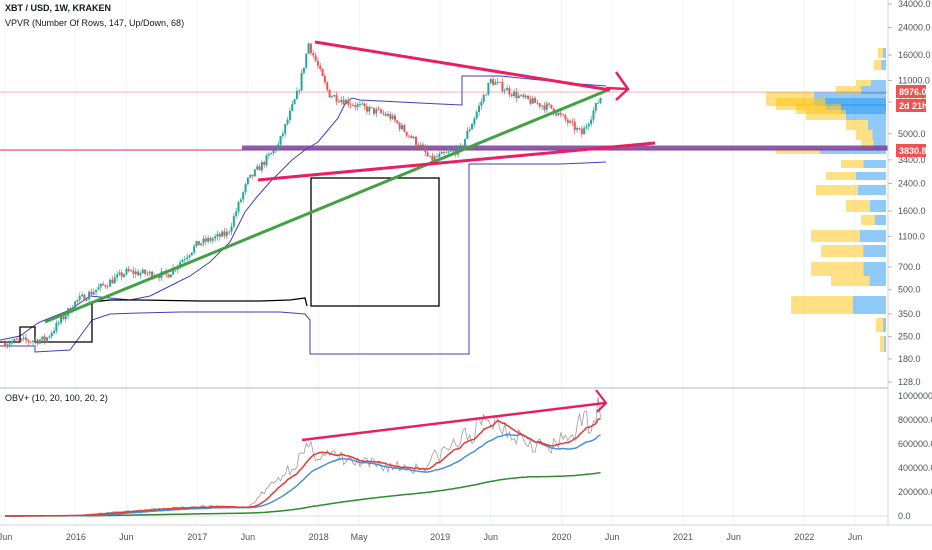 This screenshot has width=932, height=550. I want to click on price-tick-label: 2400.0, so click(912, 184).